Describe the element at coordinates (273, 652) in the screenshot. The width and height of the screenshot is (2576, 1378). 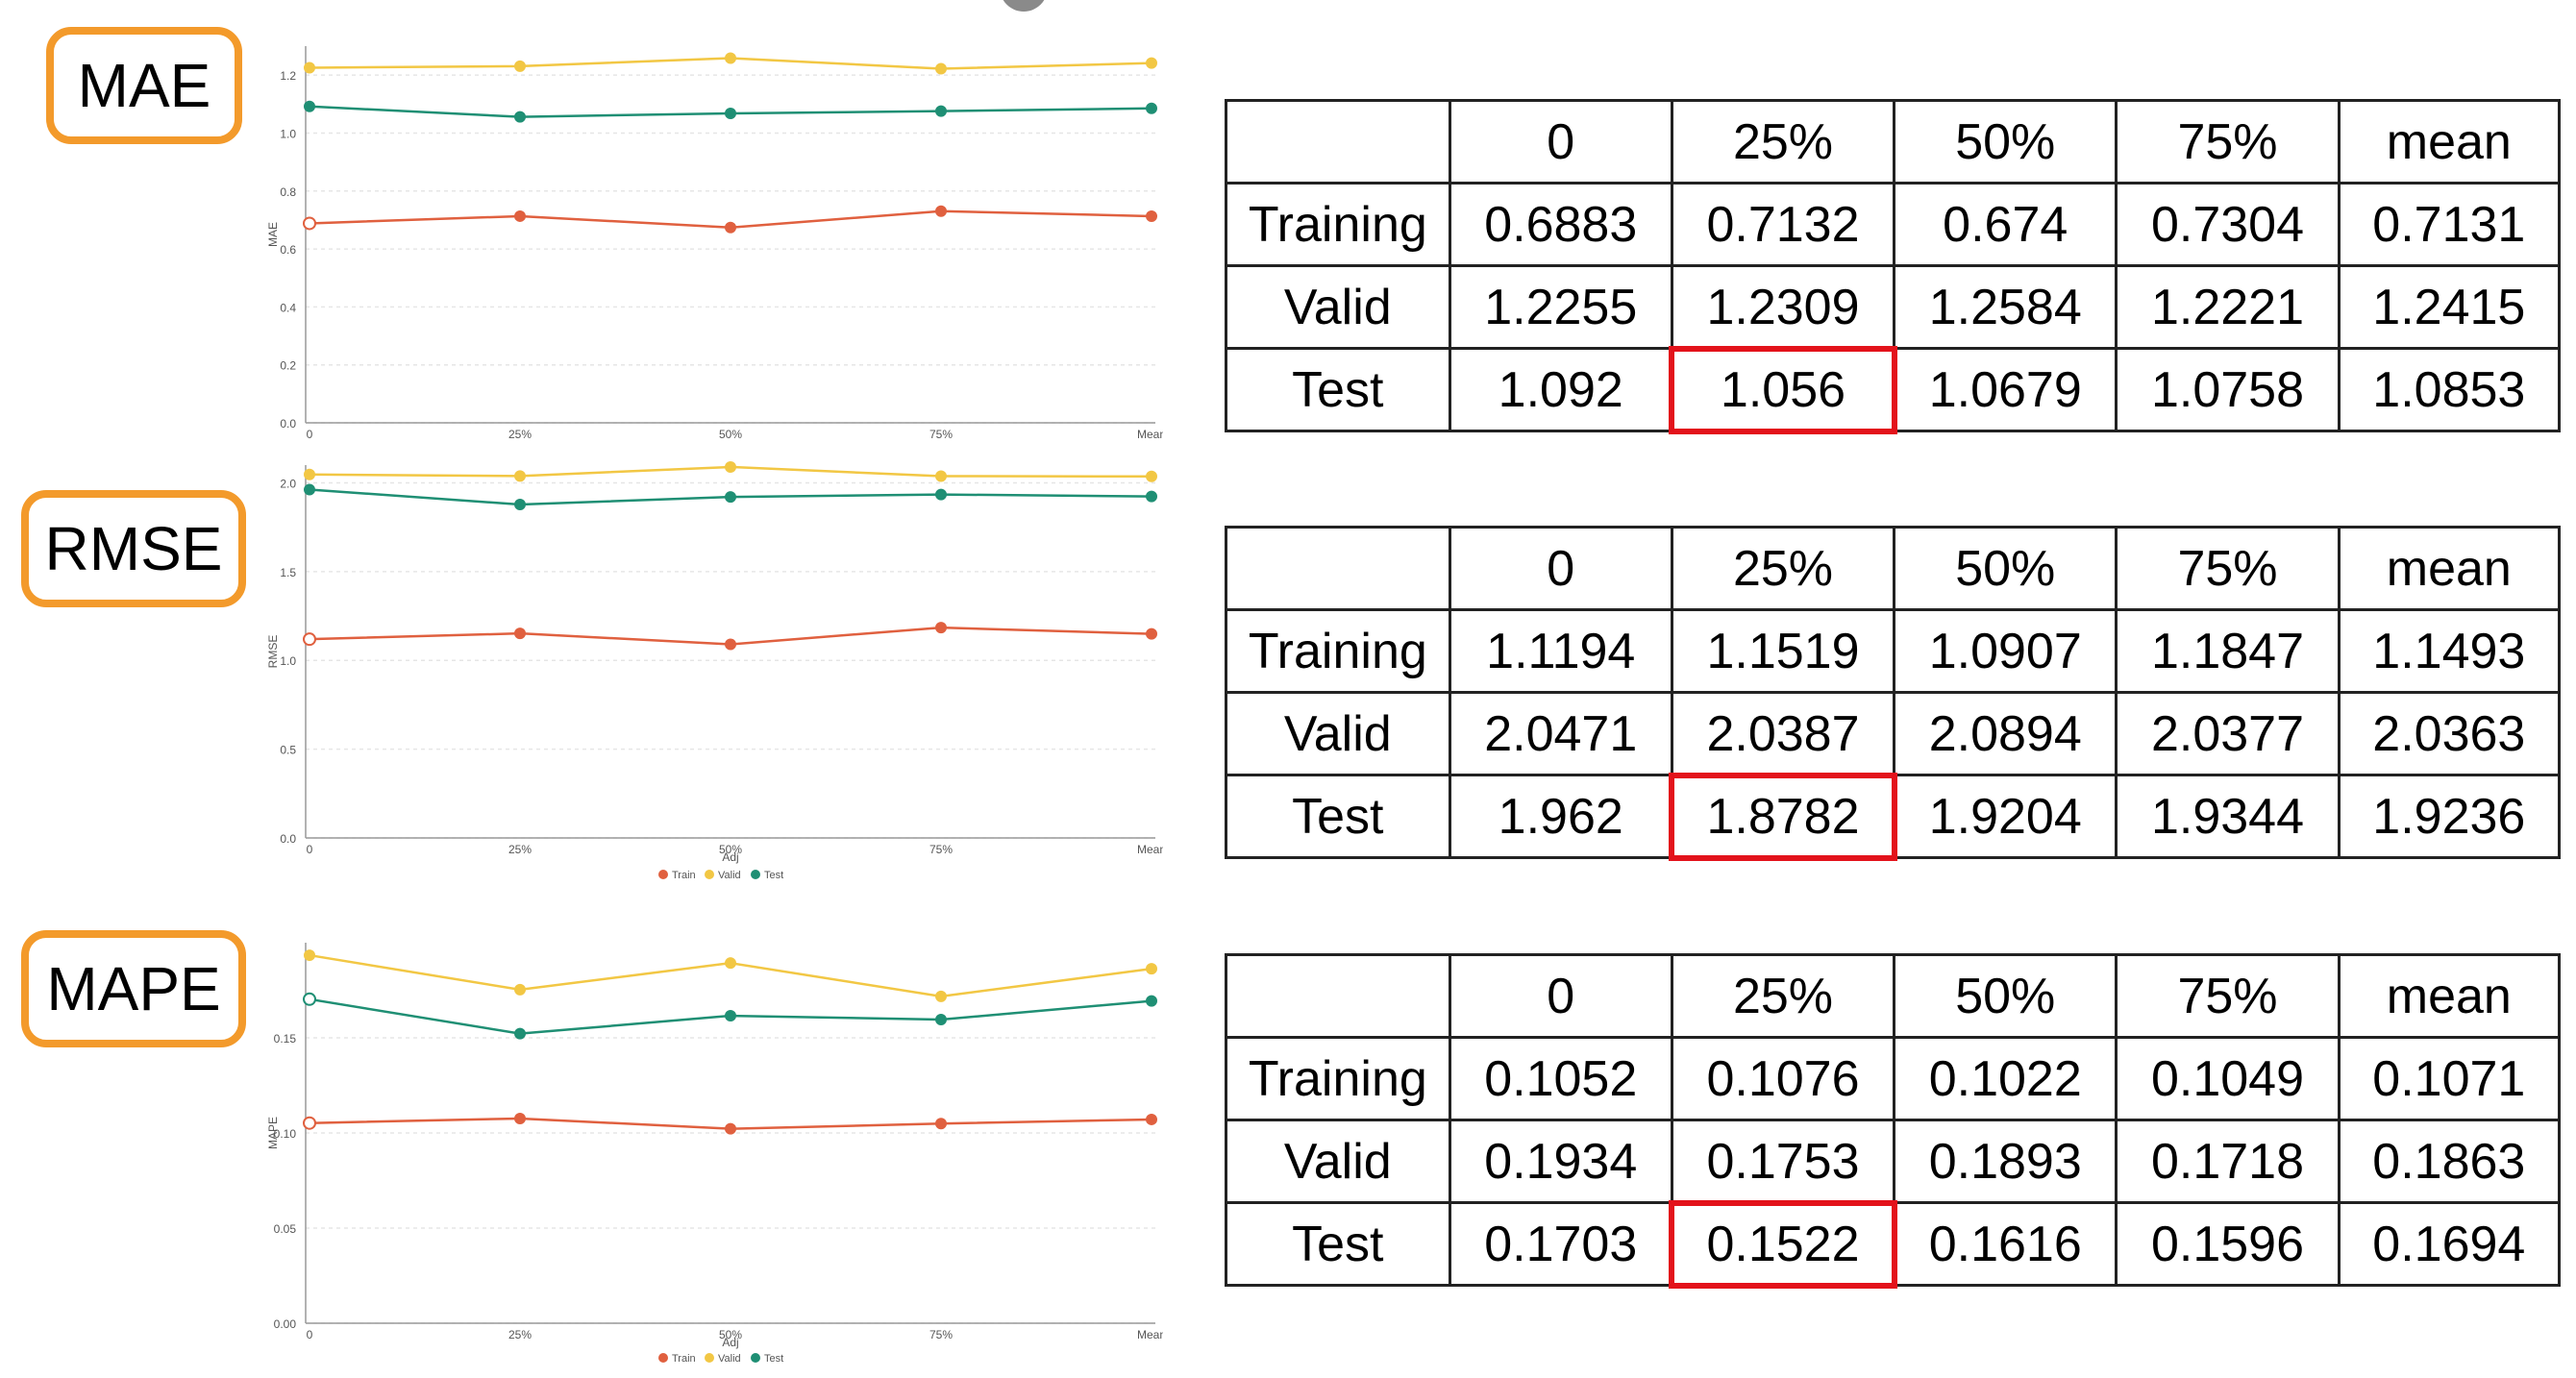
I see `y-axis-label: RMSE` at that location.